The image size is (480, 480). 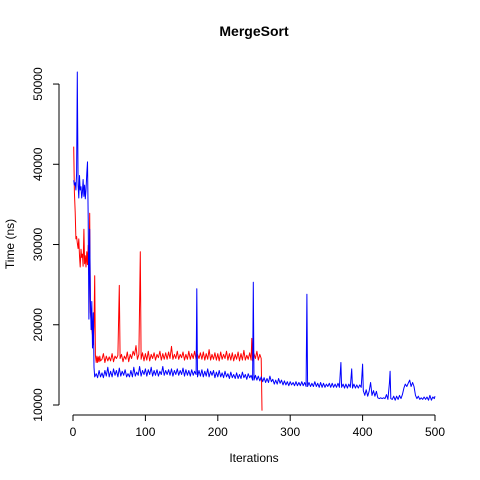 I want to click on x-axis-label: Iterations, so click(x=253, y=458).